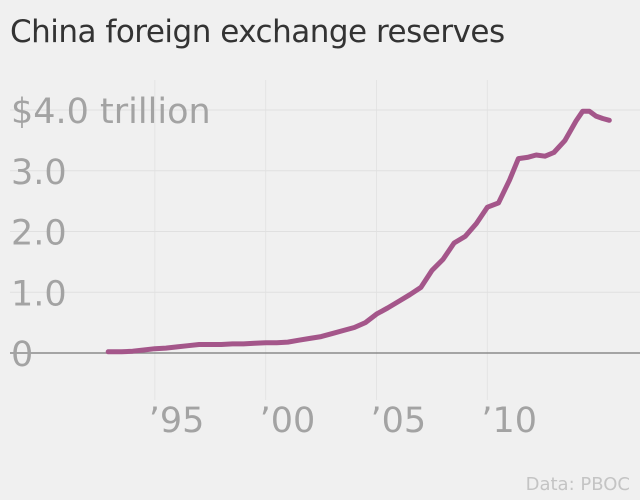 The width and height of the screenshot is (640, 500). I want to click on x-tick-label: ’00, so click(288, 421).